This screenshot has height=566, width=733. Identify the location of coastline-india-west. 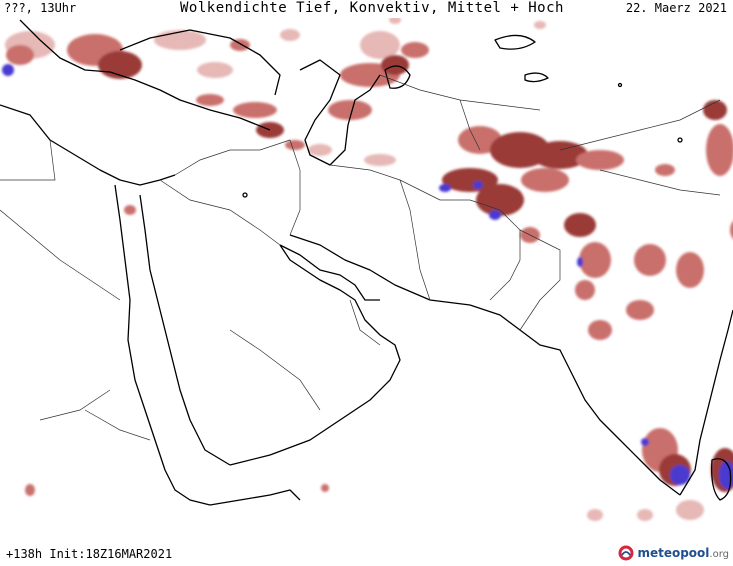
(575, 400).